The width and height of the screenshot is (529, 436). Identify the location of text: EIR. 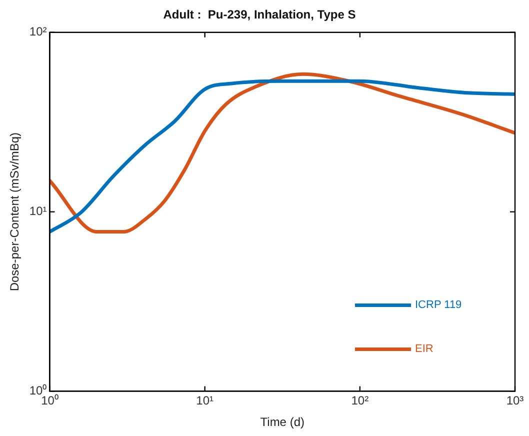
(424, 349).